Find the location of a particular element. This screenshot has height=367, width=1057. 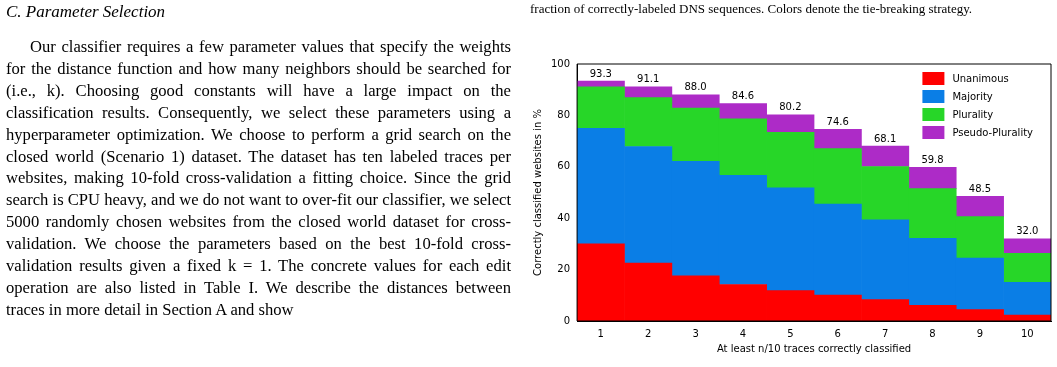

y-tick-label: 20 is located at coordinates (564, 269).